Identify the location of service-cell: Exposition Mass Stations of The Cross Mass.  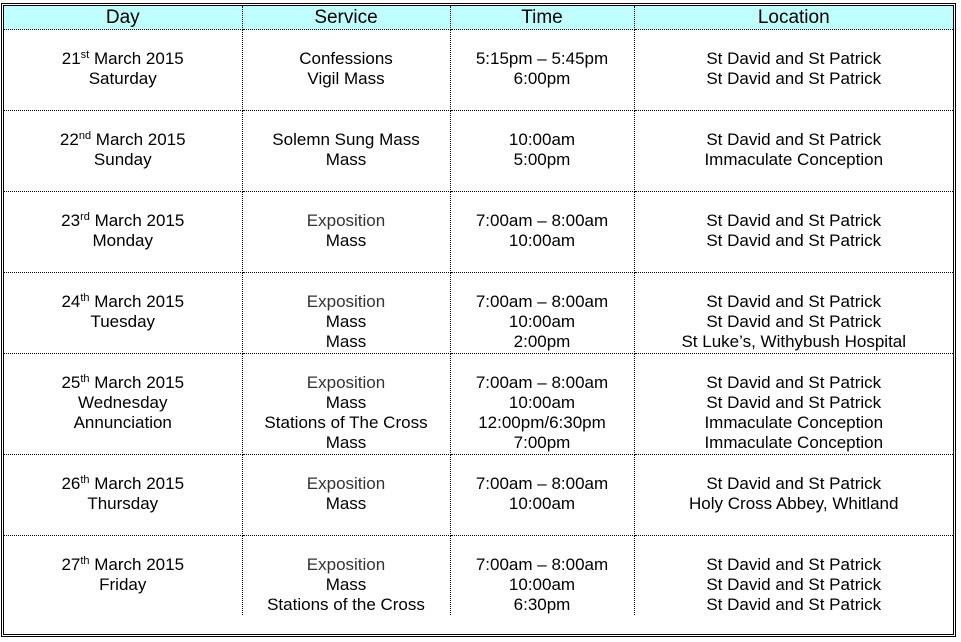
(346, 404).